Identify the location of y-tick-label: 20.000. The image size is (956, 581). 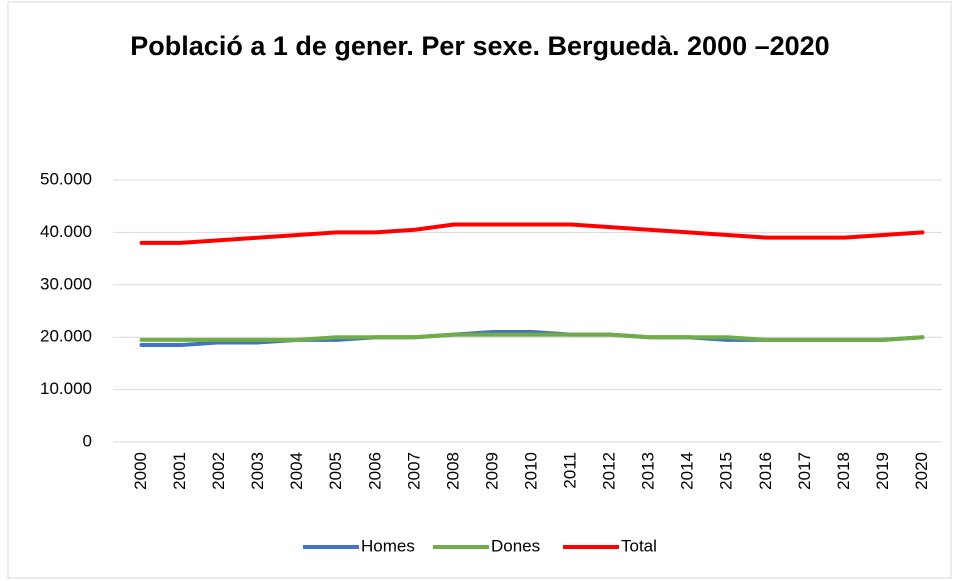
(66, 336).